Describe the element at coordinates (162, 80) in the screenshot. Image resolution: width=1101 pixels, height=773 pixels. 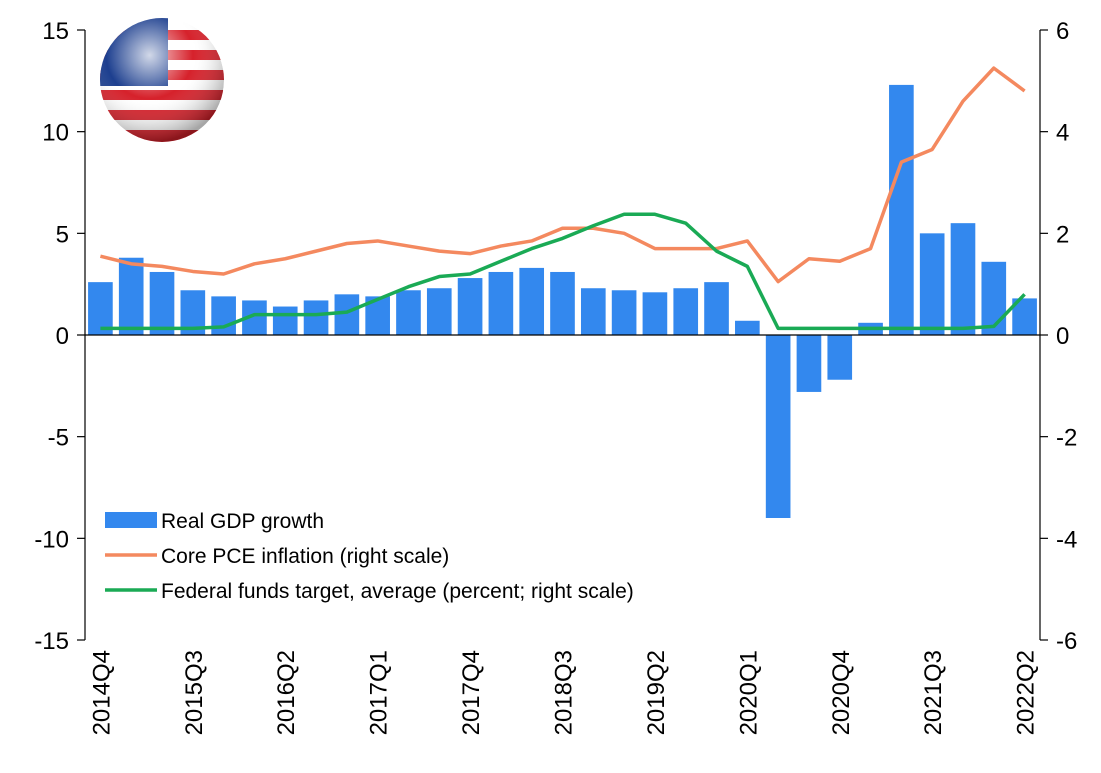
I see `flag-icon` at that location.